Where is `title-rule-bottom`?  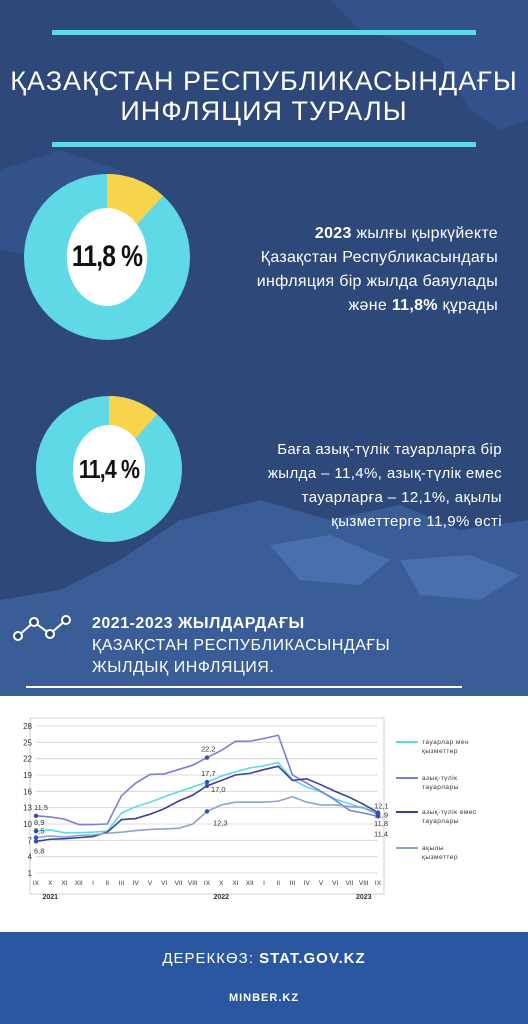
title-rule-bottom is located at coordinates (264, 144).